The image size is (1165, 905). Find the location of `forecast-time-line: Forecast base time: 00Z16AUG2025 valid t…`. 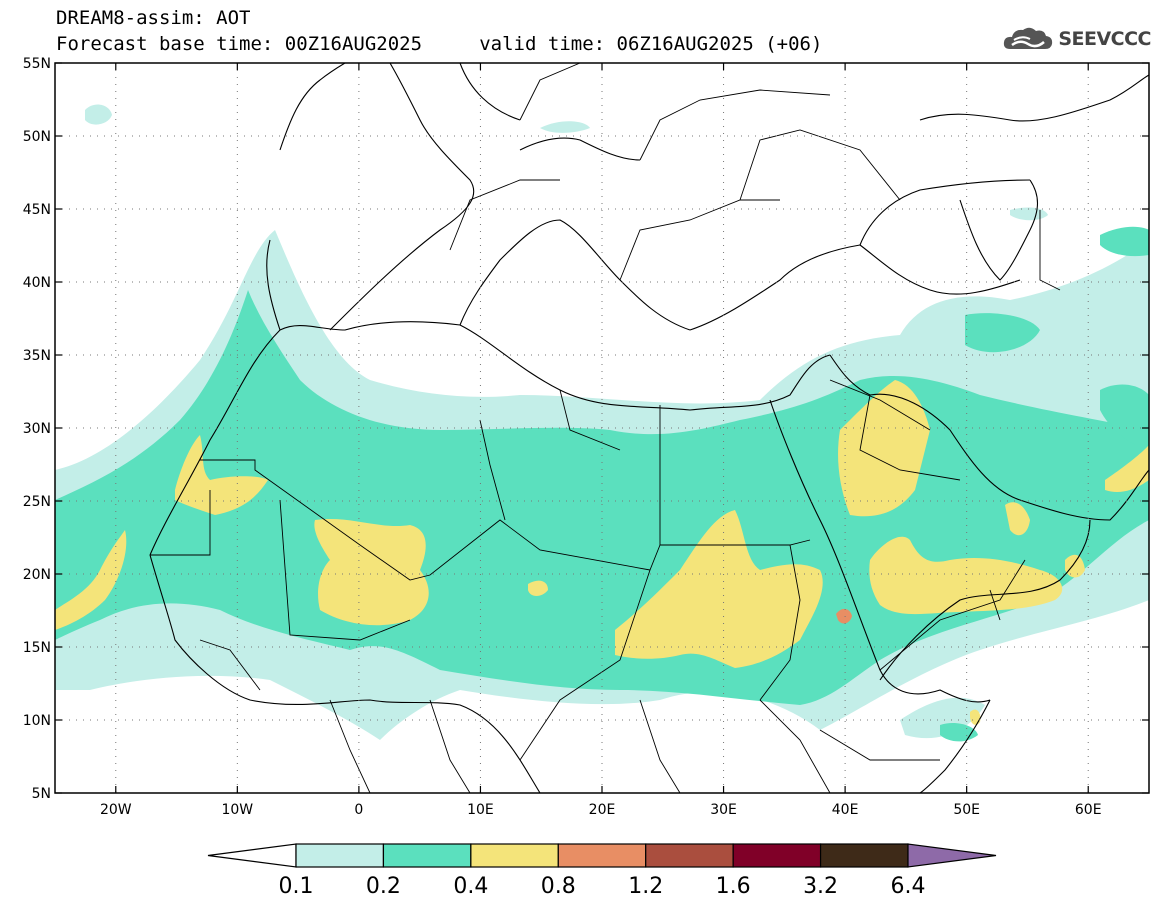

forecast-time-line: Forecast base time: 00Z16AUG2025 valid t… is located at coordinates (439, 44).